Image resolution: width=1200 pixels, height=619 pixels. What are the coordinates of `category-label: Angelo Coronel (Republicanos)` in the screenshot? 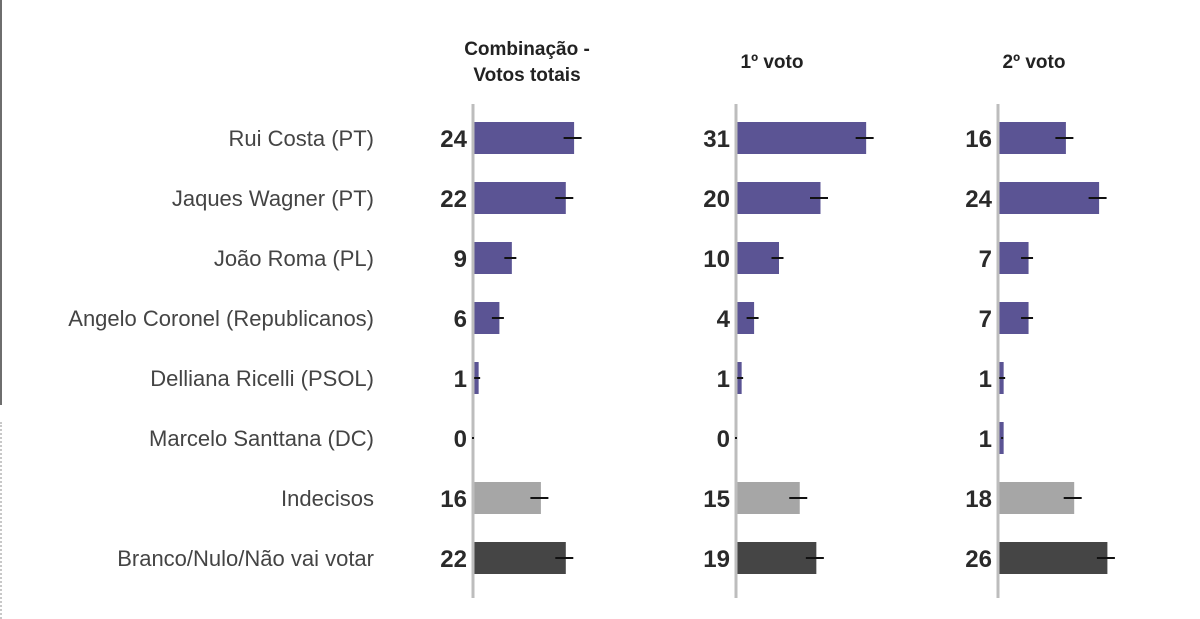 It's located at (221, 318).